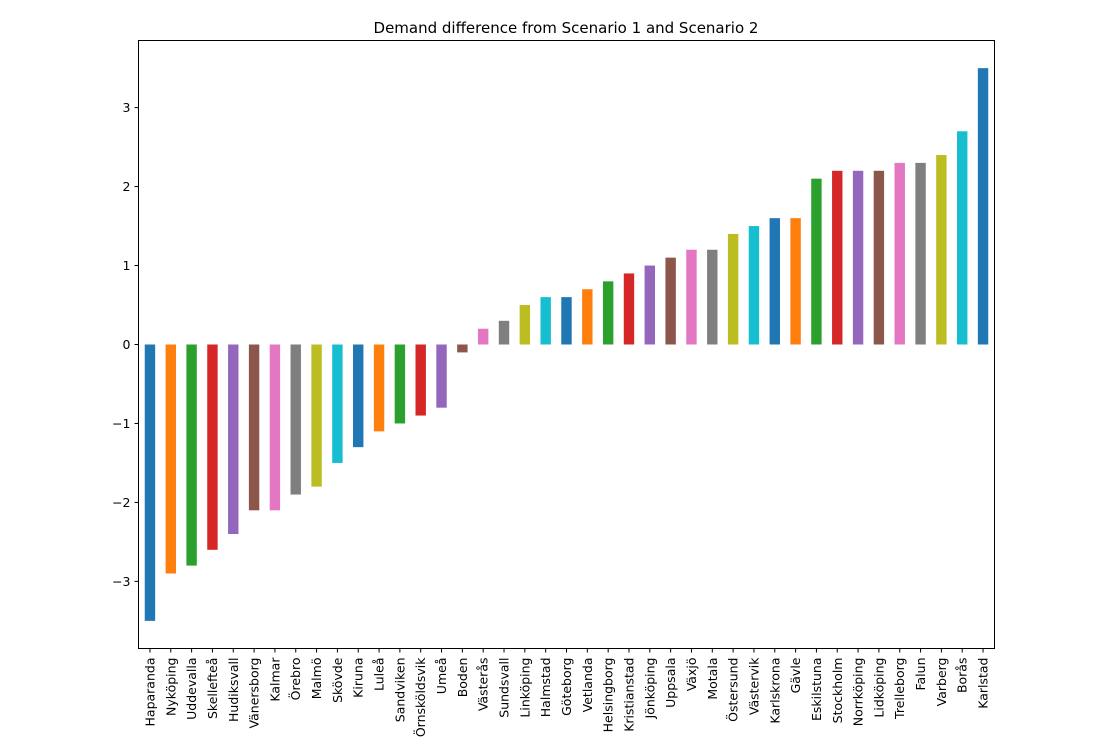 This screenshot has width=1105, height=753. What do you see at coordinates (358, 678) in the screenshot?
I see `x-tick-label: Kiruna` at bounding box center [358, 678].